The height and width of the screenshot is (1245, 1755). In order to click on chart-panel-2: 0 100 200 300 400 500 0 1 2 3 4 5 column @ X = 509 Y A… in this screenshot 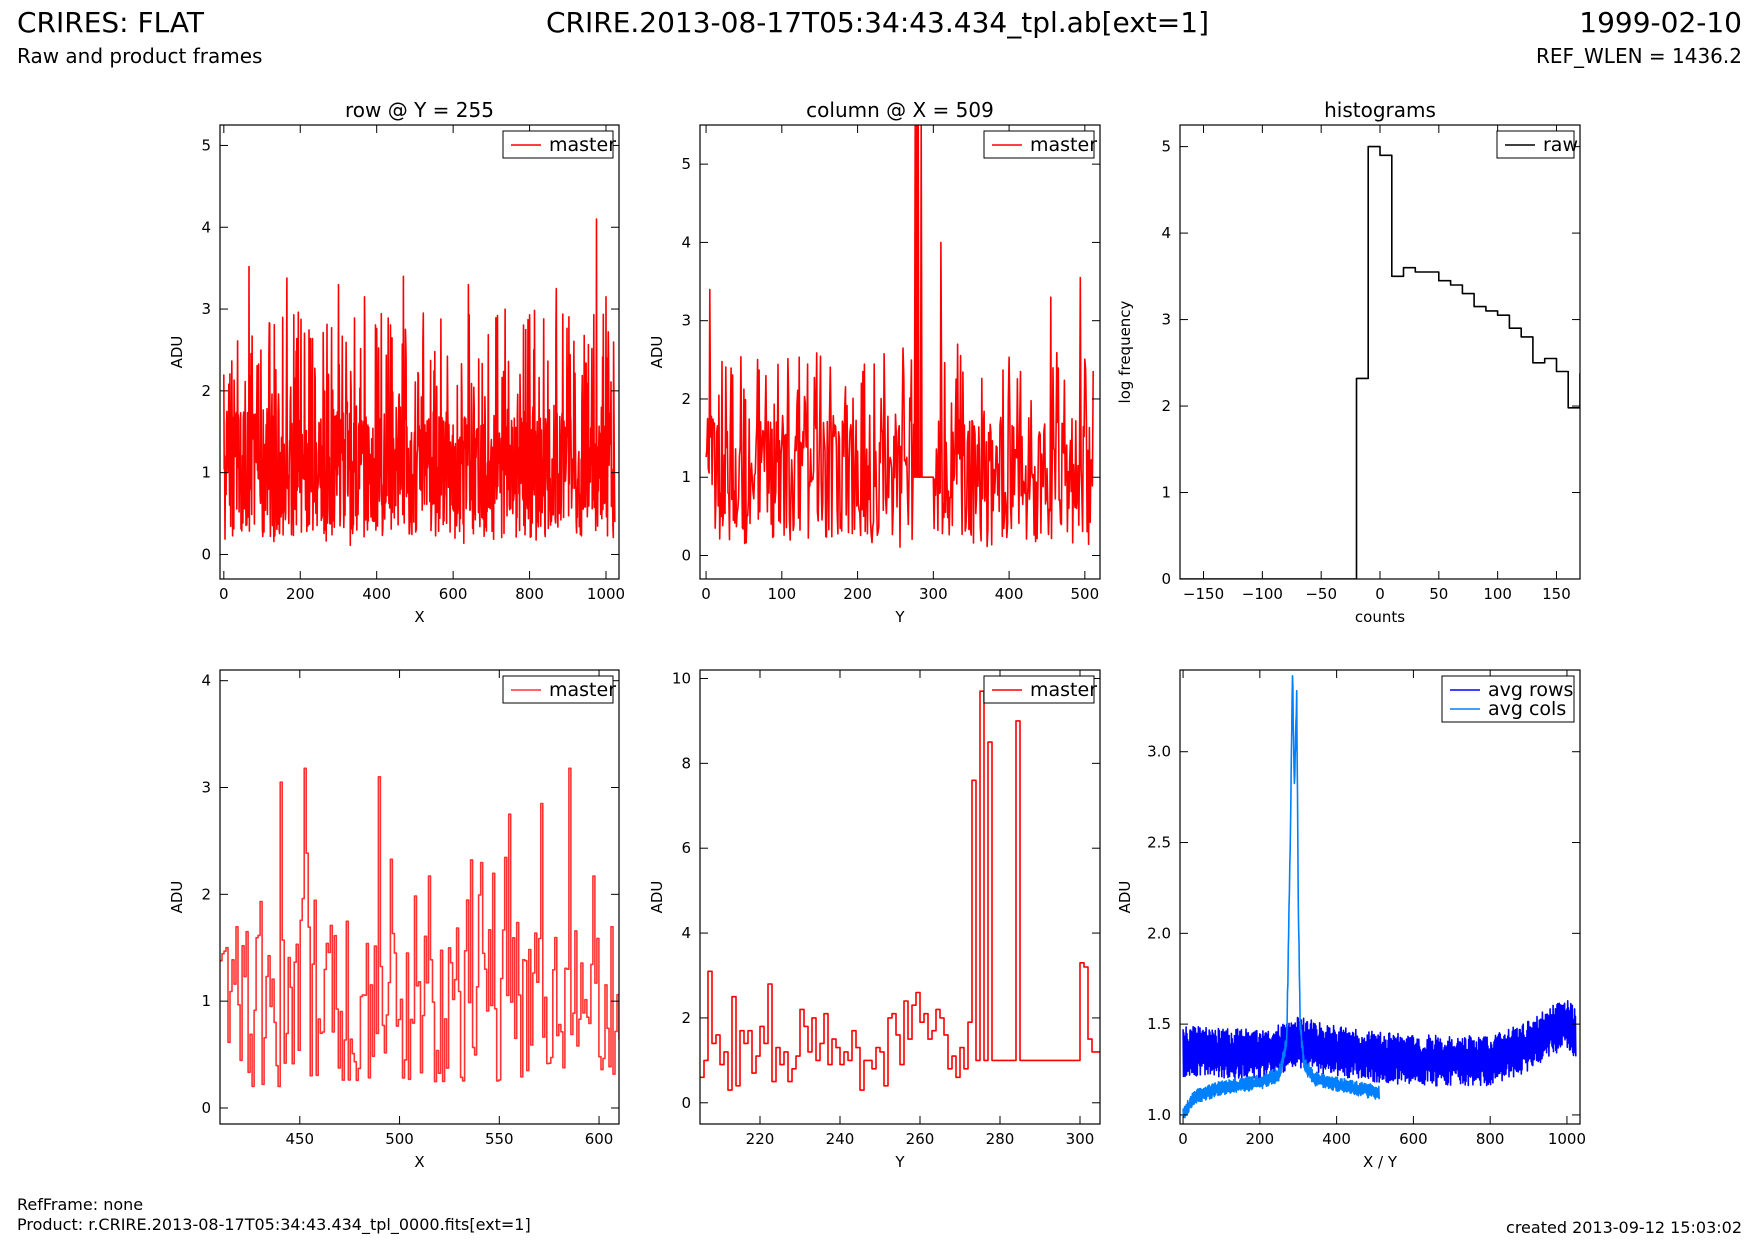, I will do `click(874, 362)`.